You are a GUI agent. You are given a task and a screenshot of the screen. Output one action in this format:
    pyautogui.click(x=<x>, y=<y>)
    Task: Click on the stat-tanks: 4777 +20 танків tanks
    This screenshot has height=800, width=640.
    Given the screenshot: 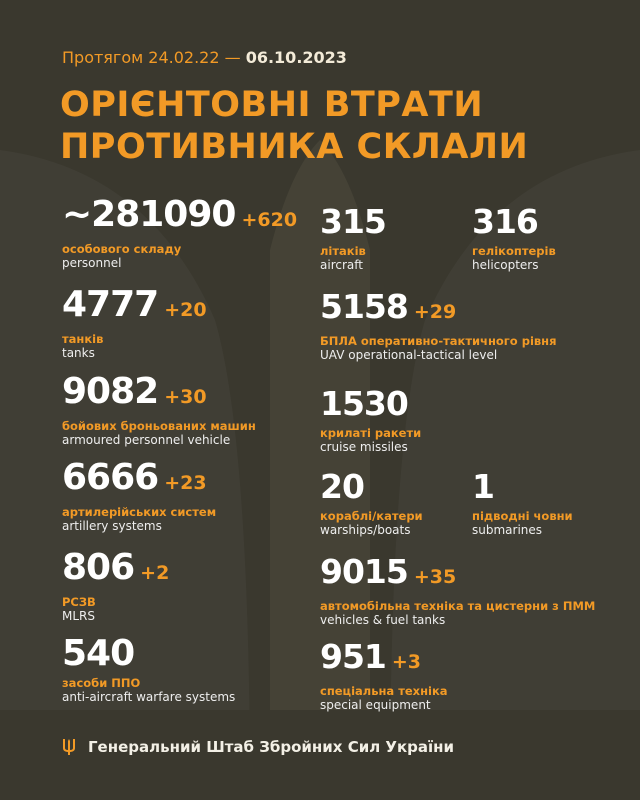 What is the action you would take?
    pyautogui.click(x=134, y=323)
    